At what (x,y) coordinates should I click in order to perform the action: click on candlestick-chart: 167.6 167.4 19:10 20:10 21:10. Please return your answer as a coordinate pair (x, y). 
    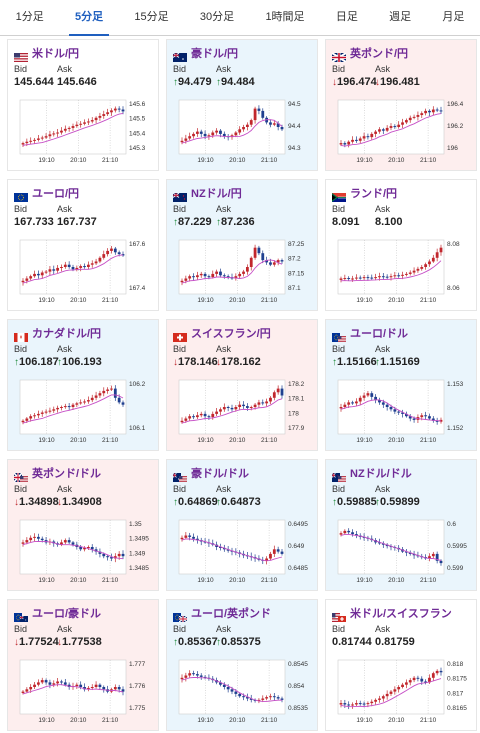
    Looking at the image, I should click on (84, 271).